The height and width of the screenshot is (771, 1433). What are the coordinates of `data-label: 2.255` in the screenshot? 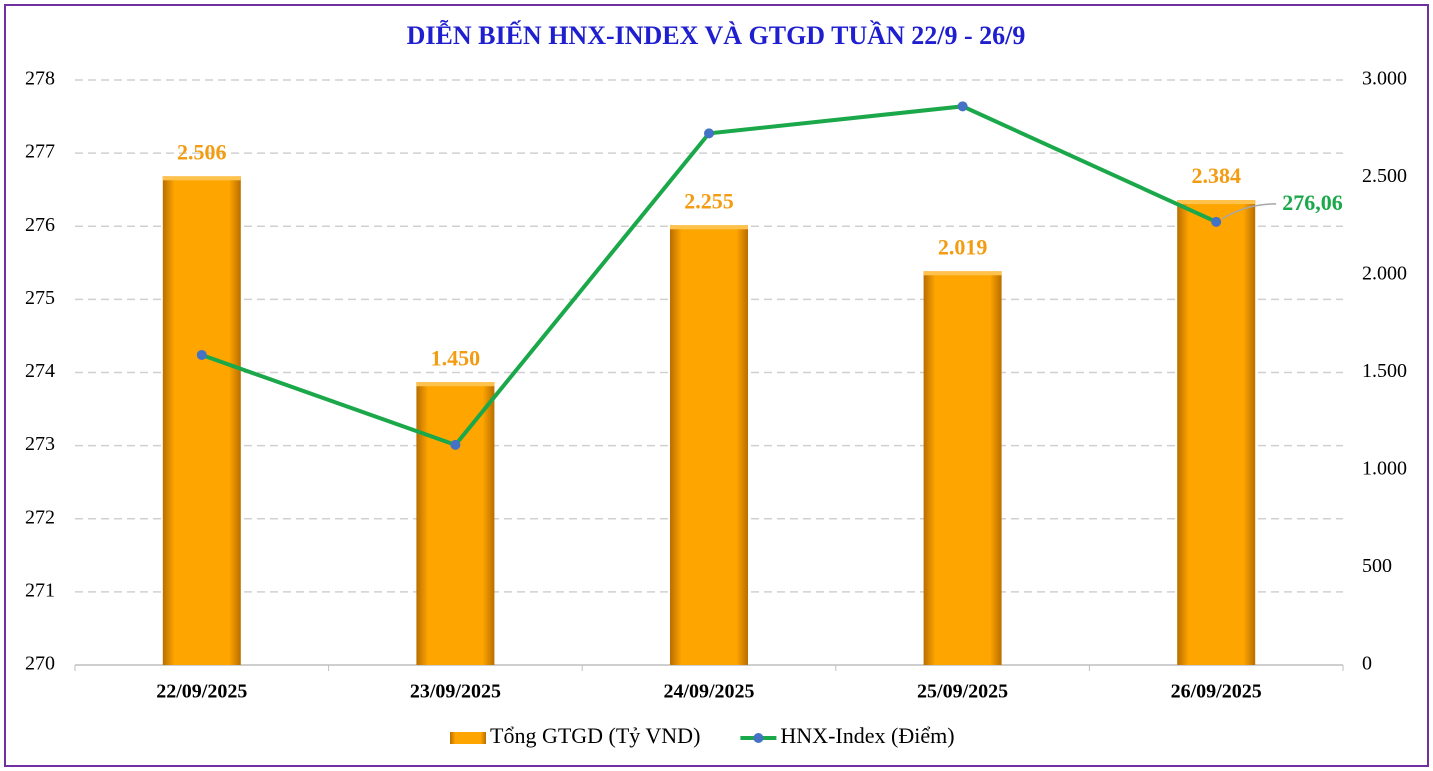 It's located at (709, 200).